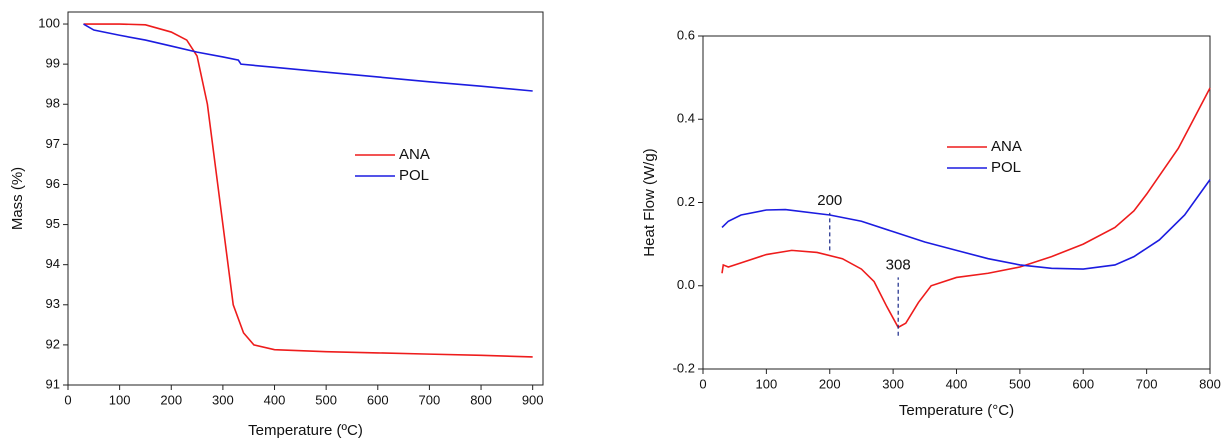 This screenshot has width=1223, height=442. I want to click on x-axis-label: Temperature (ºC), so click(305, 430).